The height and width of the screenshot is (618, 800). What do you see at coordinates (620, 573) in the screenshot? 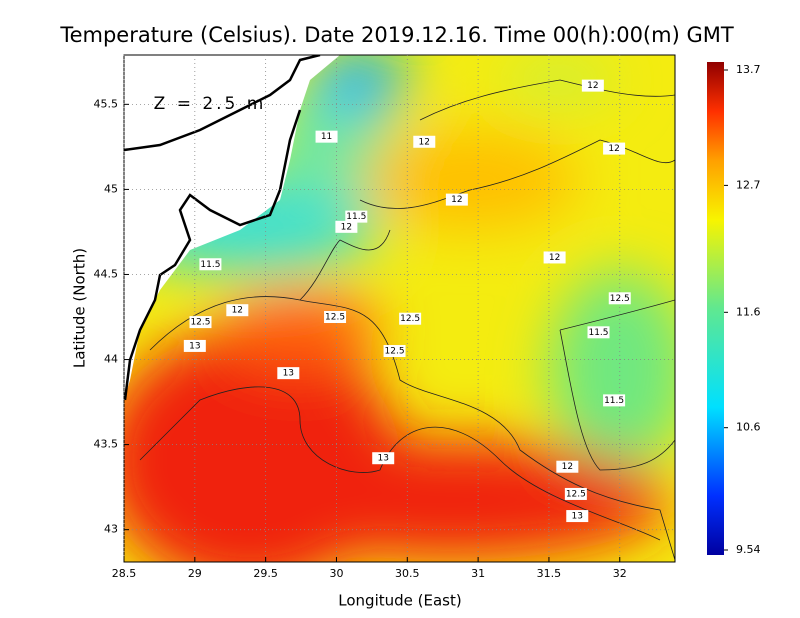
I see `x-tick-label: 32` at bounding box center [620, 573].